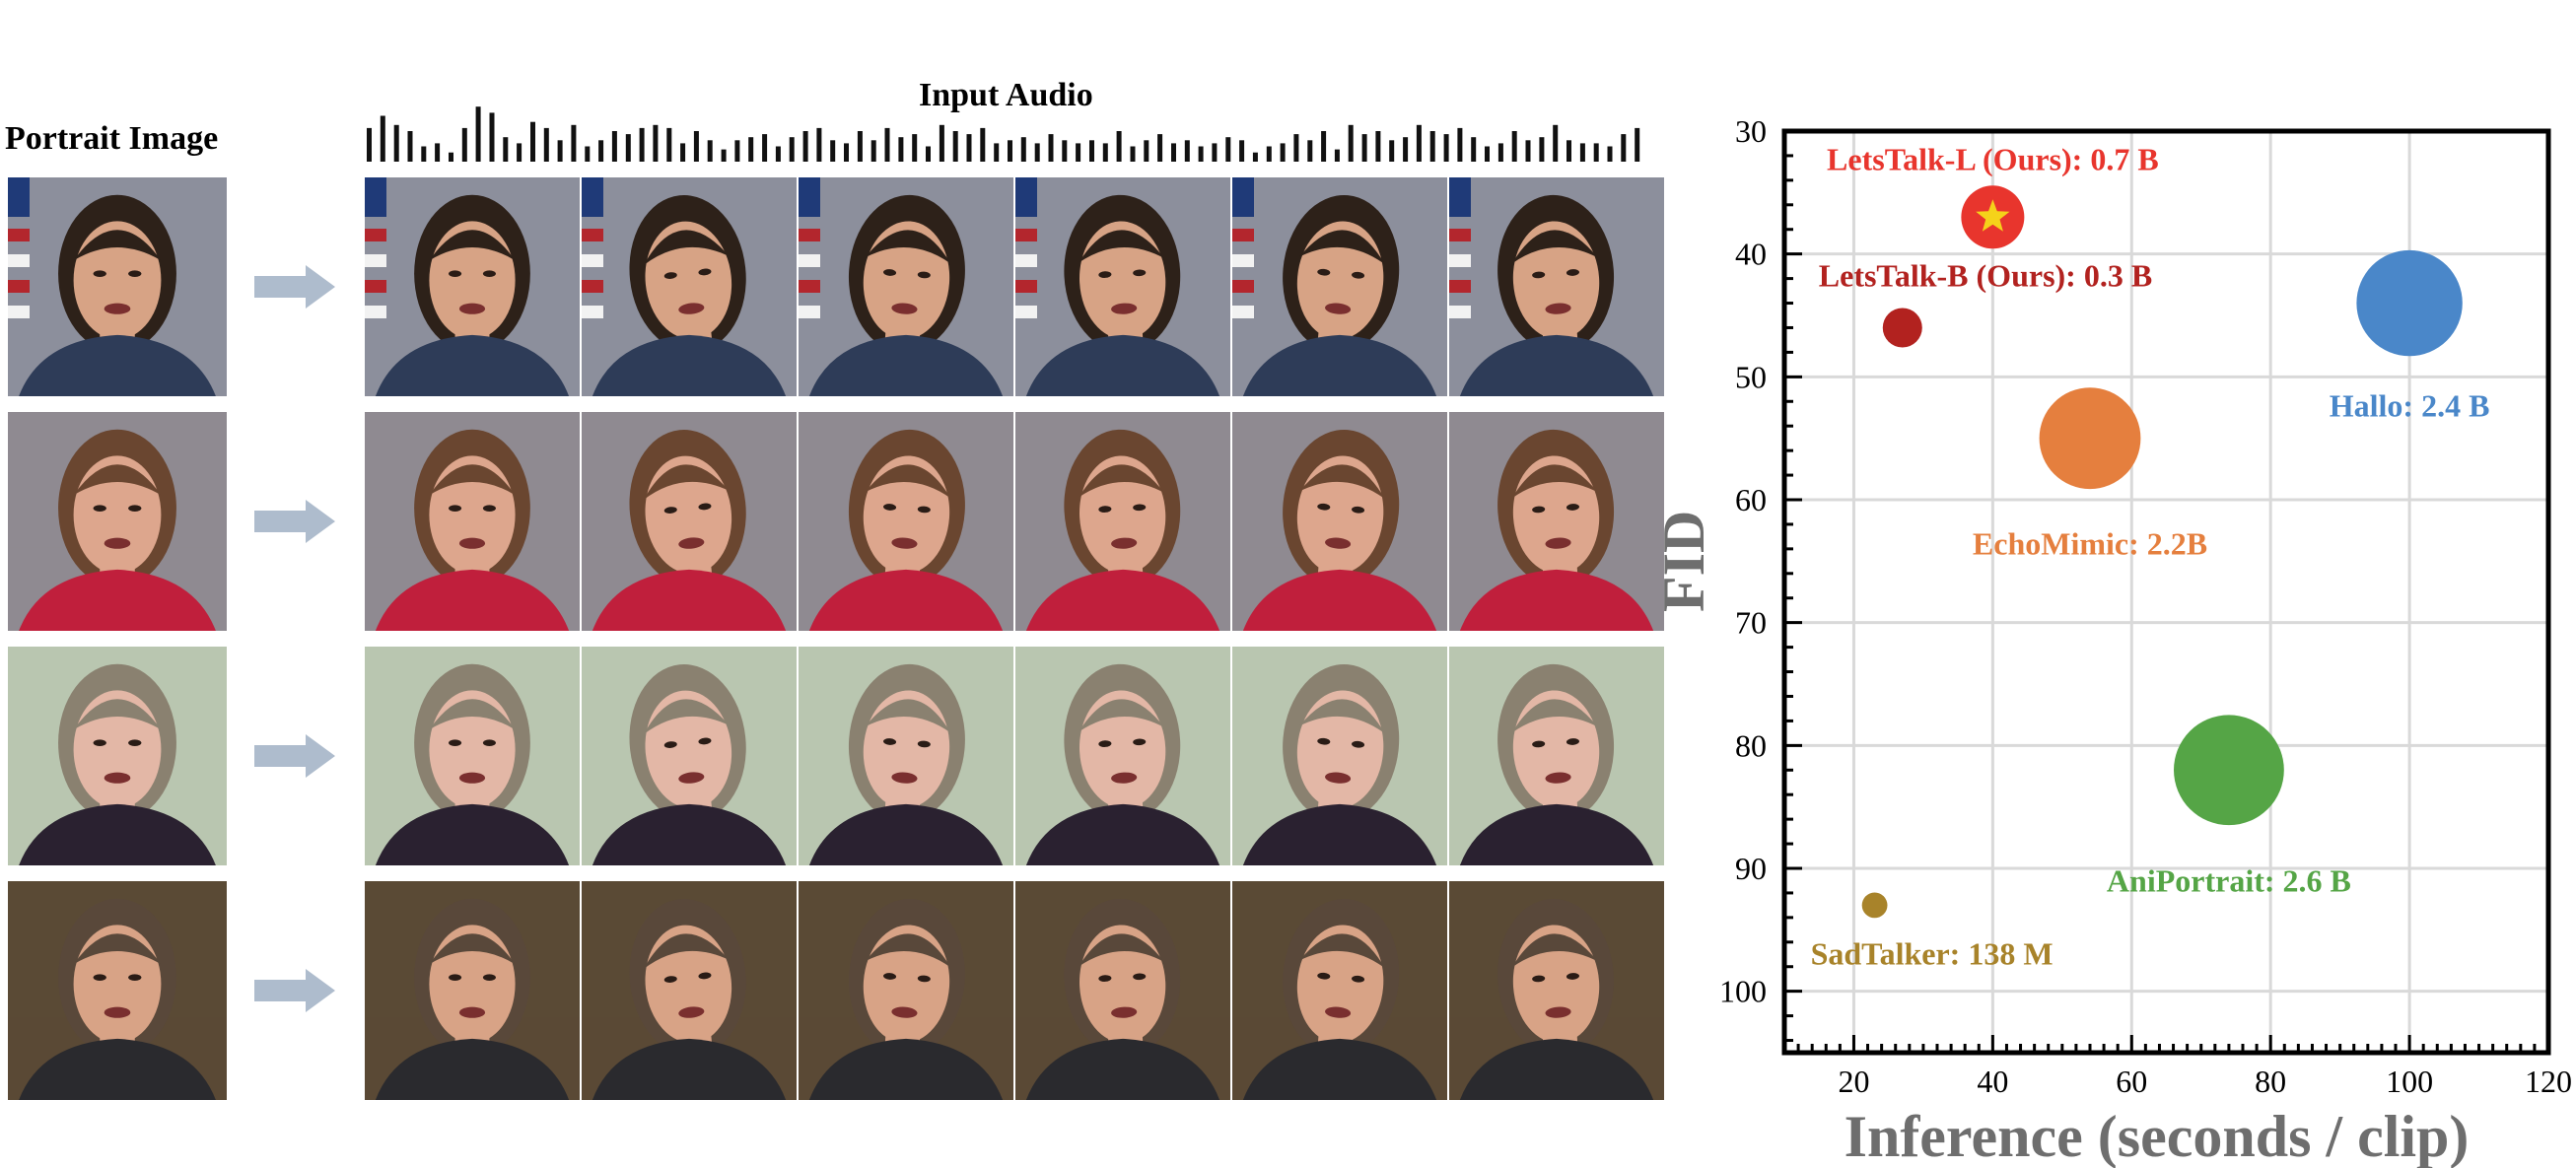 This screenshot has width=2576, height=1168. Describe the element at coordinates (1933, 953) in the screenshot. I see `bubble-label: SadTalker: 138 M` at that location.